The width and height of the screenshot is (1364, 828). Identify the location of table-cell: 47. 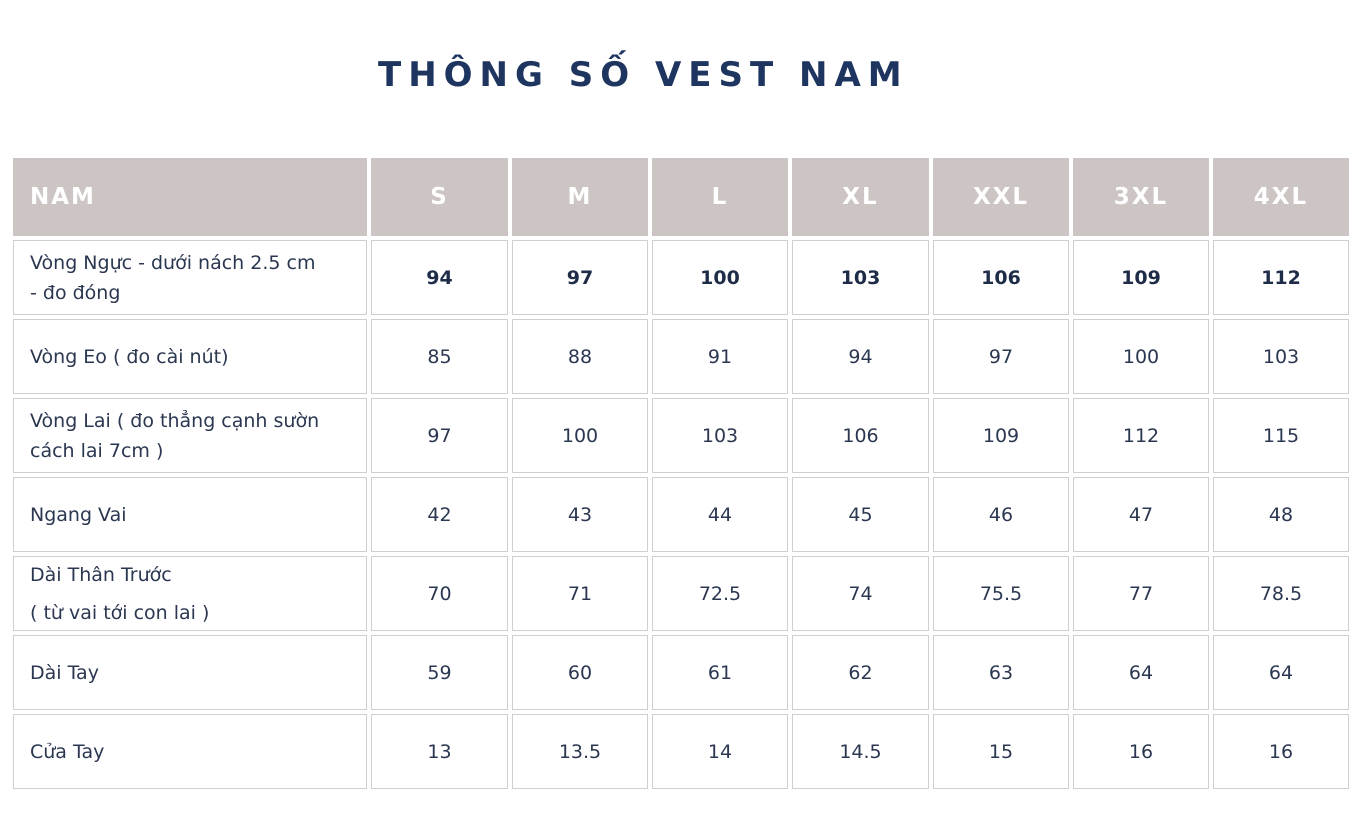
(1141, 514).